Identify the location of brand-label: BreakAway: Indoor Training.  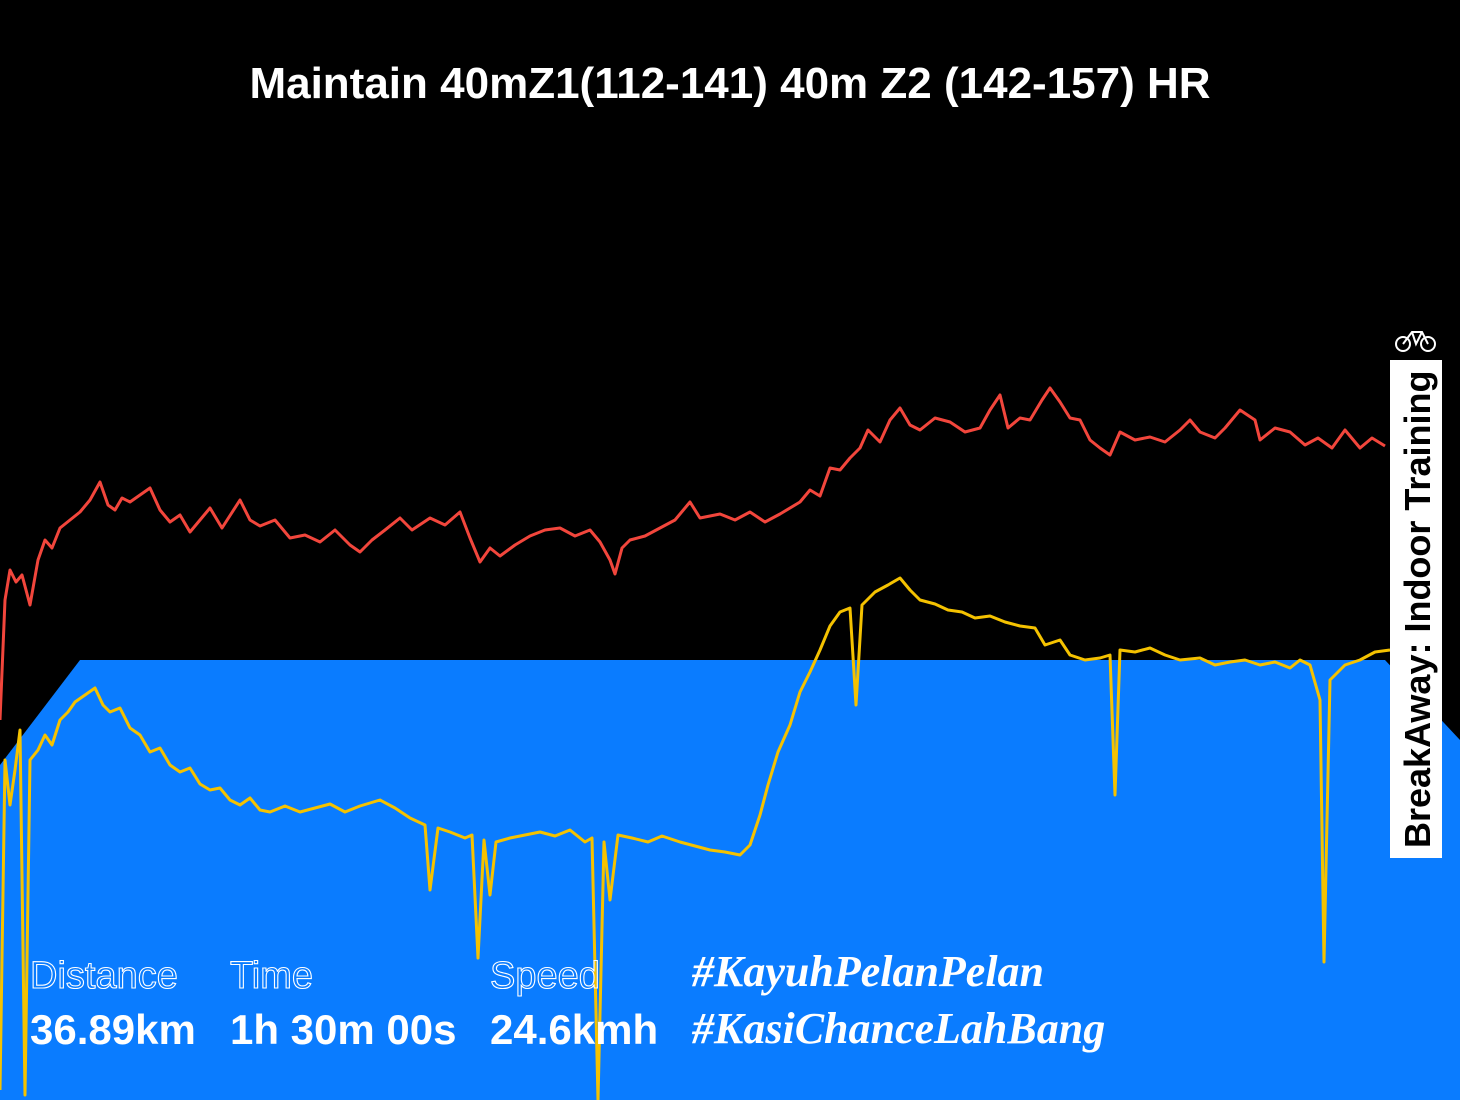
(1417, 609).